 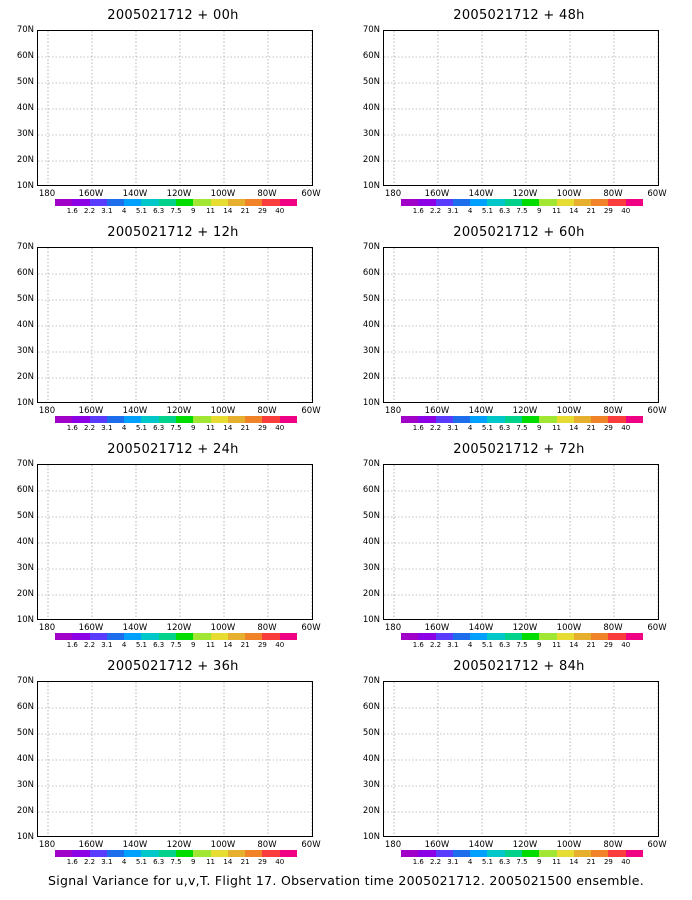 What do you see at coordinates (519, 449) in the screenshot?
I see `panel-title: 2005021712 + 72h` at bounding box center [519, 449].